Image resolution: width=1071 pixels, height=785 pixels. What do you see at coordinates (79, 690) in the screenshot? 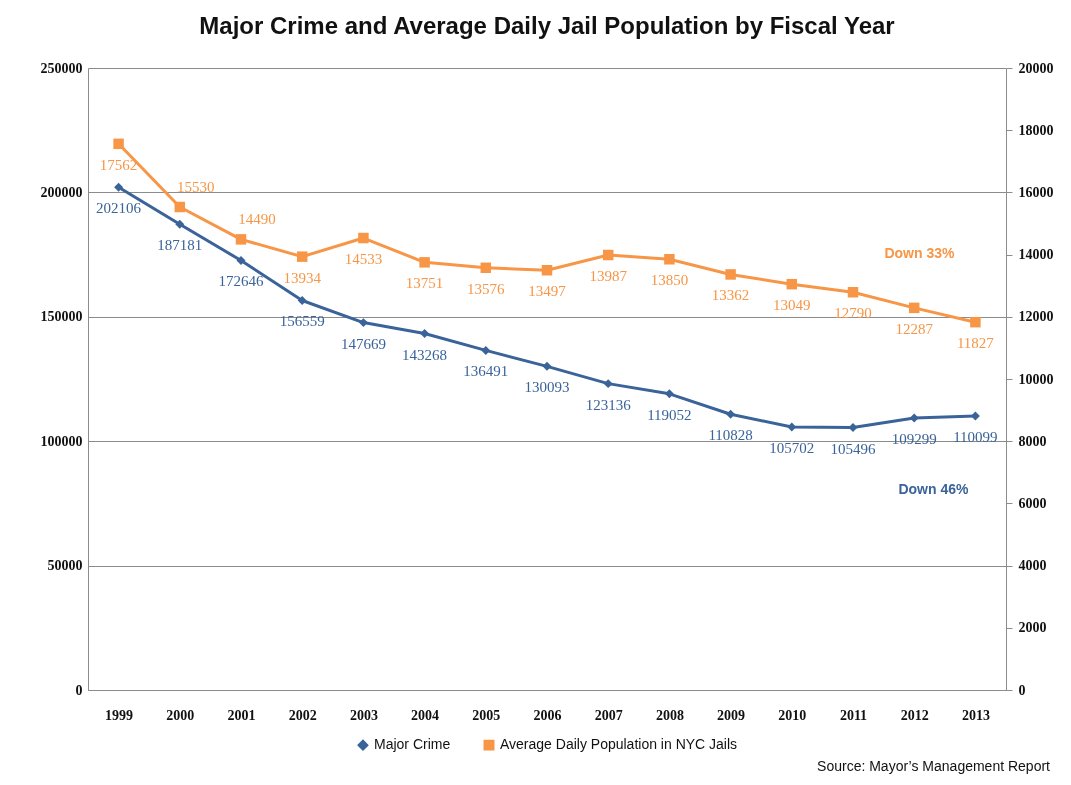
I see `y-tick-label: 0` at bounding box center [79, 690].